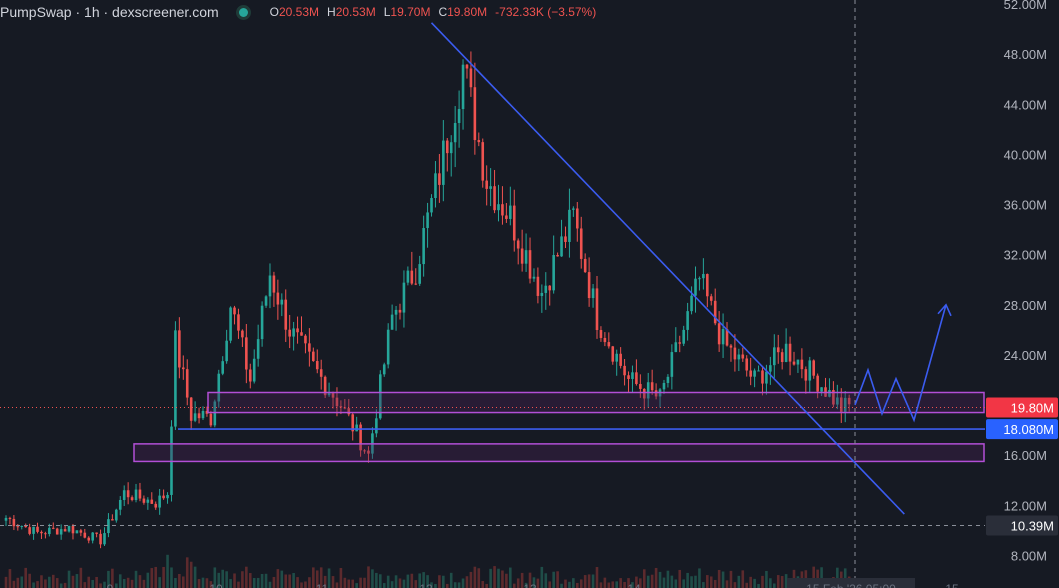 The height and width of the screenshot is (588, 1059). Describe the element at coordinates (299, 12) in the screenshot. I see `open-value: 20.53M` at that location.